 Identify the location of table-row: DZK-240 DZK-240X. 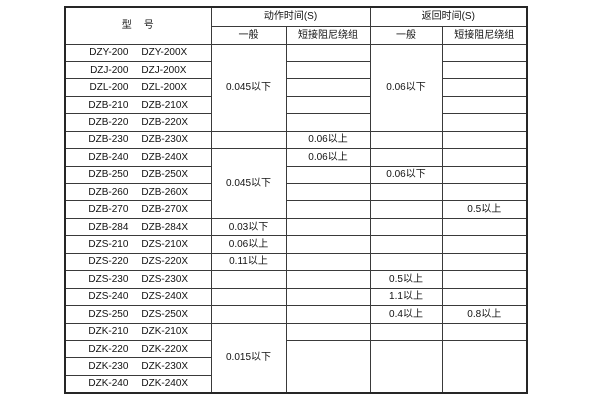
(295, 384).